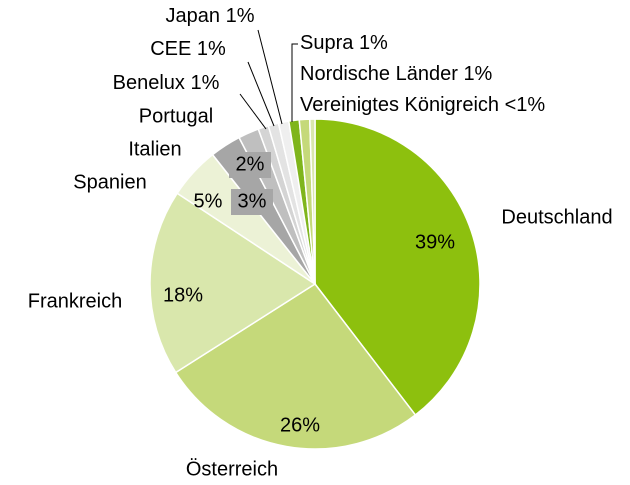 This screenshot has height=485, width=630. Describe the element at coordinates (399, 105) in the screenshot. I see `category-label: Vereinigtes Königreich` at that location.